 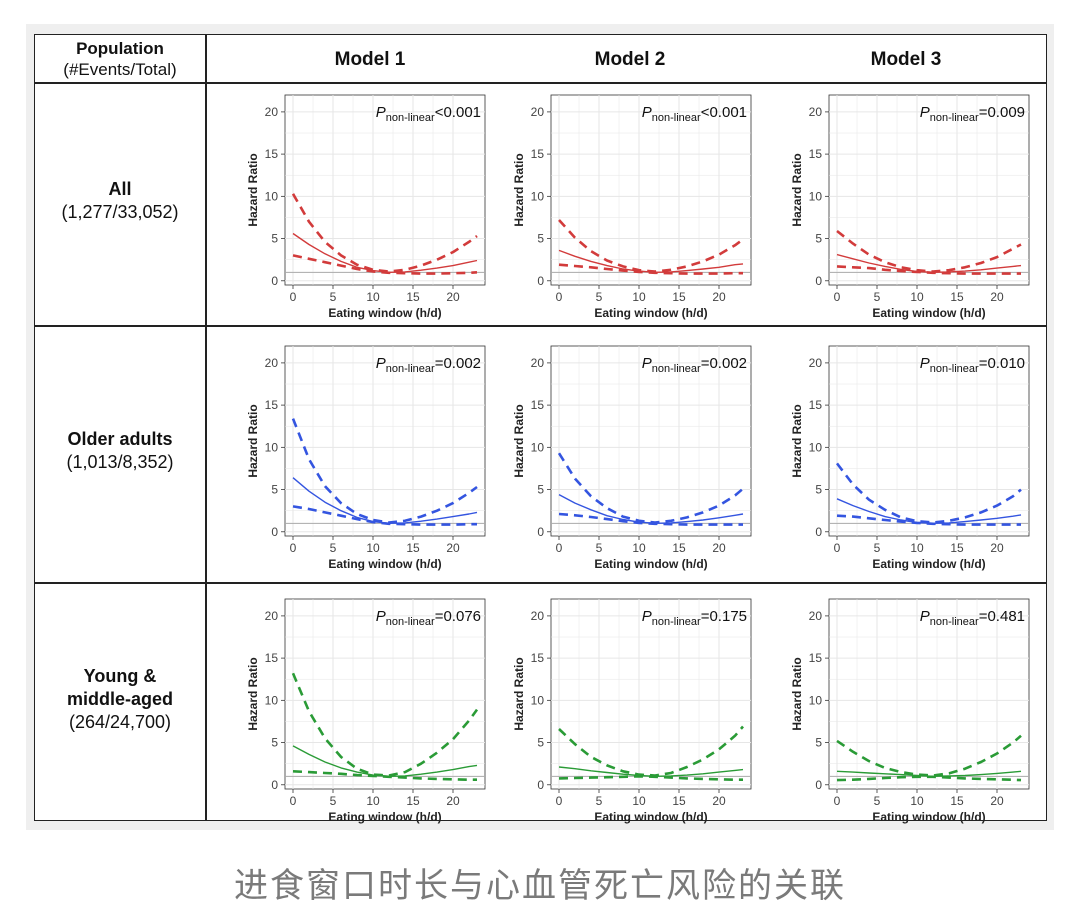 I want to click on p-value-annotation: Pnon-linear=0.175, so click(x=694, y=618).